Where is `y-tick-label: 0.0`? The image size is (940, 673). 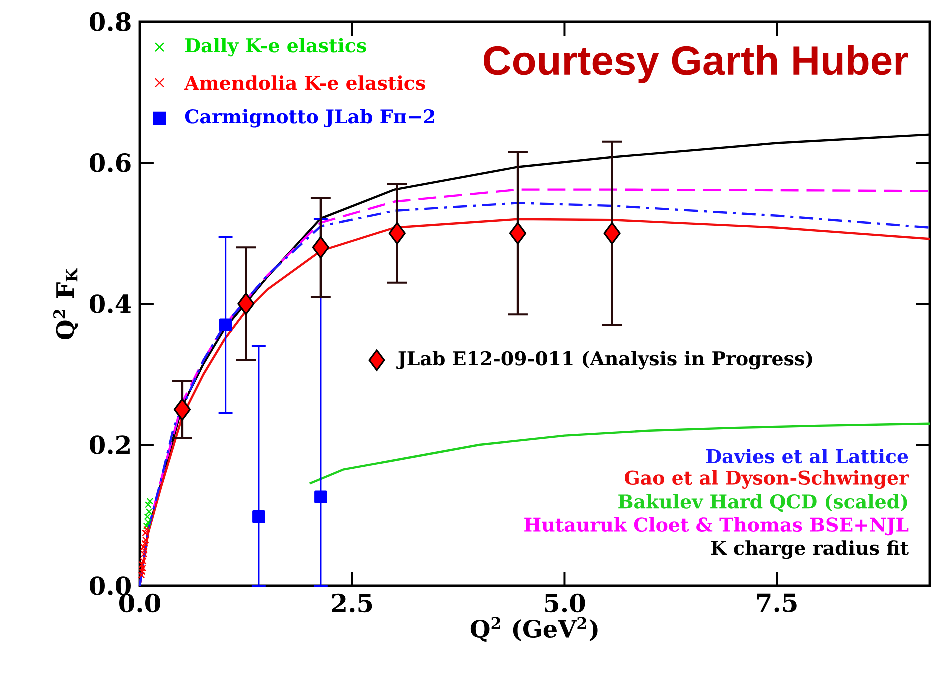 y-tick-label: 0.0 is located at coordinates (110, 586).